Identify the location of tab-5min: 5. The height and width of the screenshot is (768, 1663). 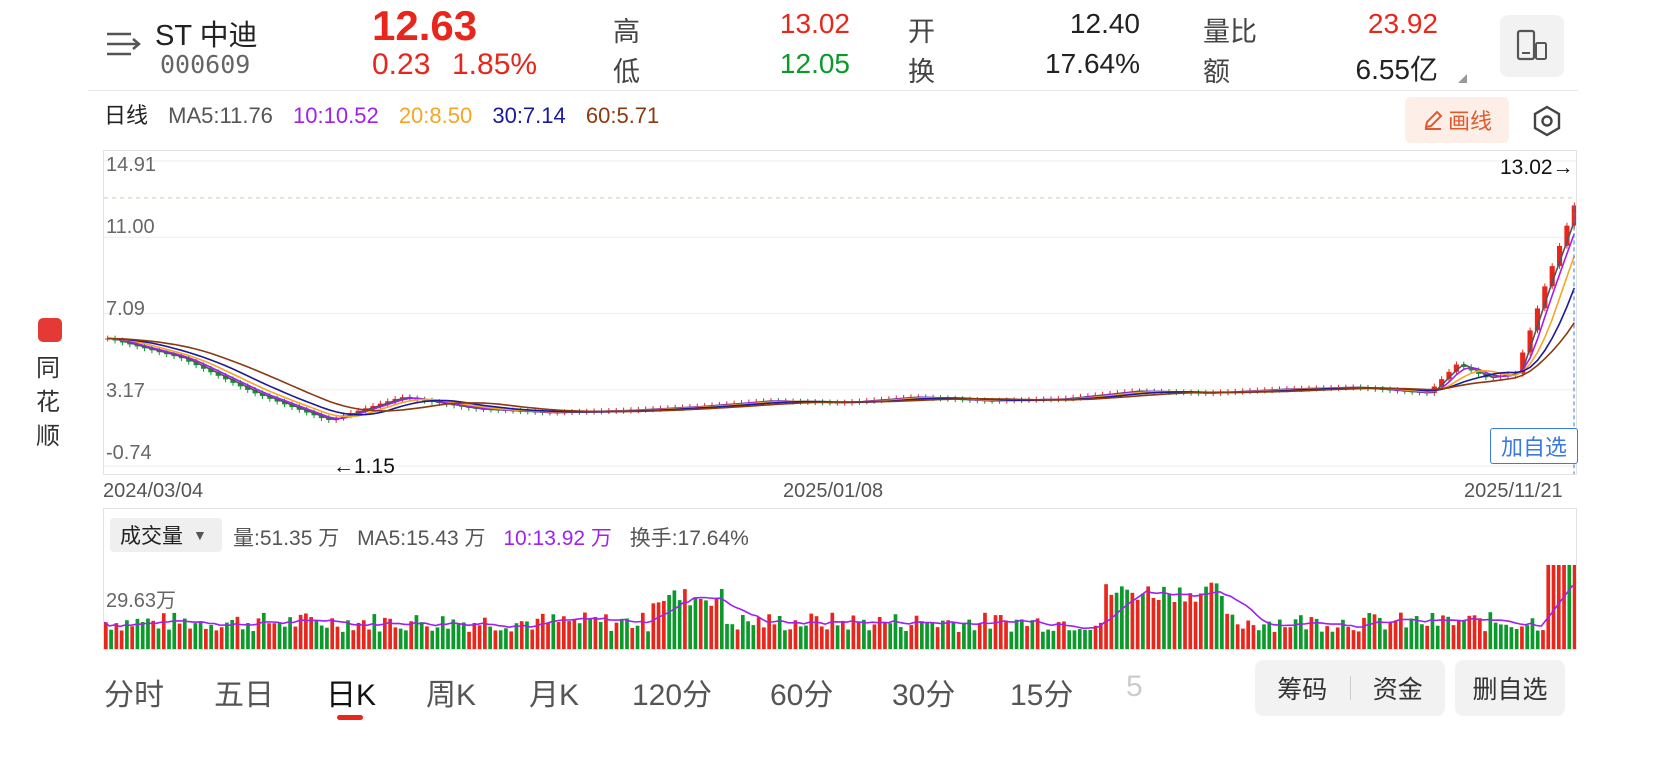
(1134, 686).